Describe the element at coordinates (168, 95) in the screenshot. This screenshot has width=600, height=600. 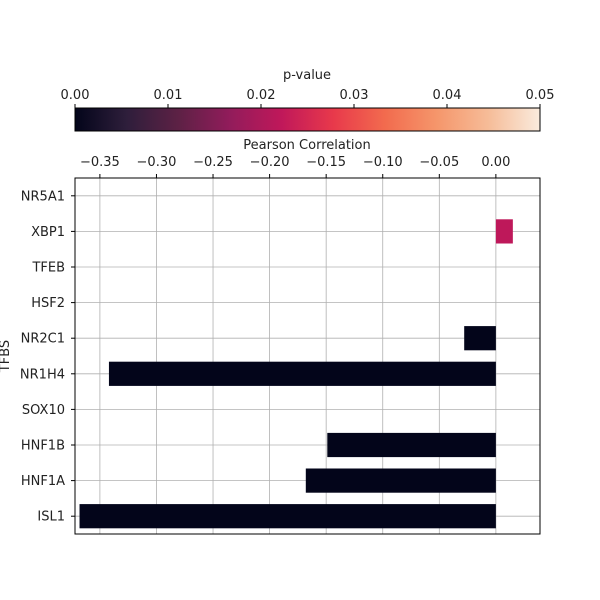
I see `colorbar-tick-label: 0.01` at that location.